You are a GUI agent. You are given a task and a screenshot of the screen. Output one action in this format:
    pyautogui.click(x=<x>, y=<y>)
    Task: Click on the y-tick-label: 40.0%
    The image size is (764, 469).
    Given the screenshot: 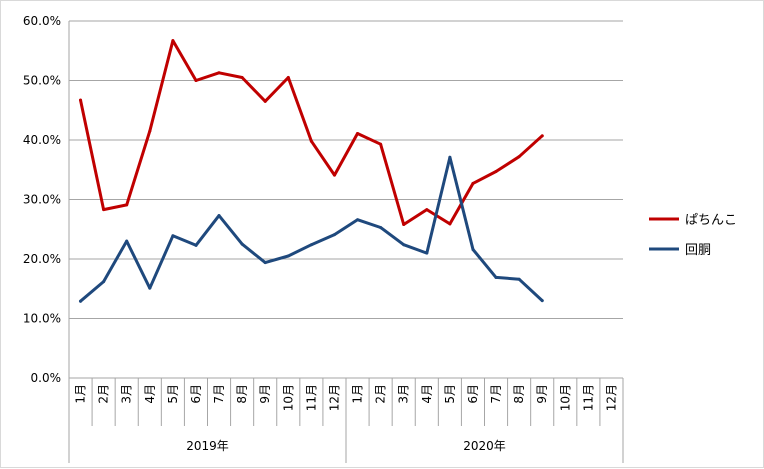 What is the action you would take?
    pyautogui.click(x=42, y=140)
    